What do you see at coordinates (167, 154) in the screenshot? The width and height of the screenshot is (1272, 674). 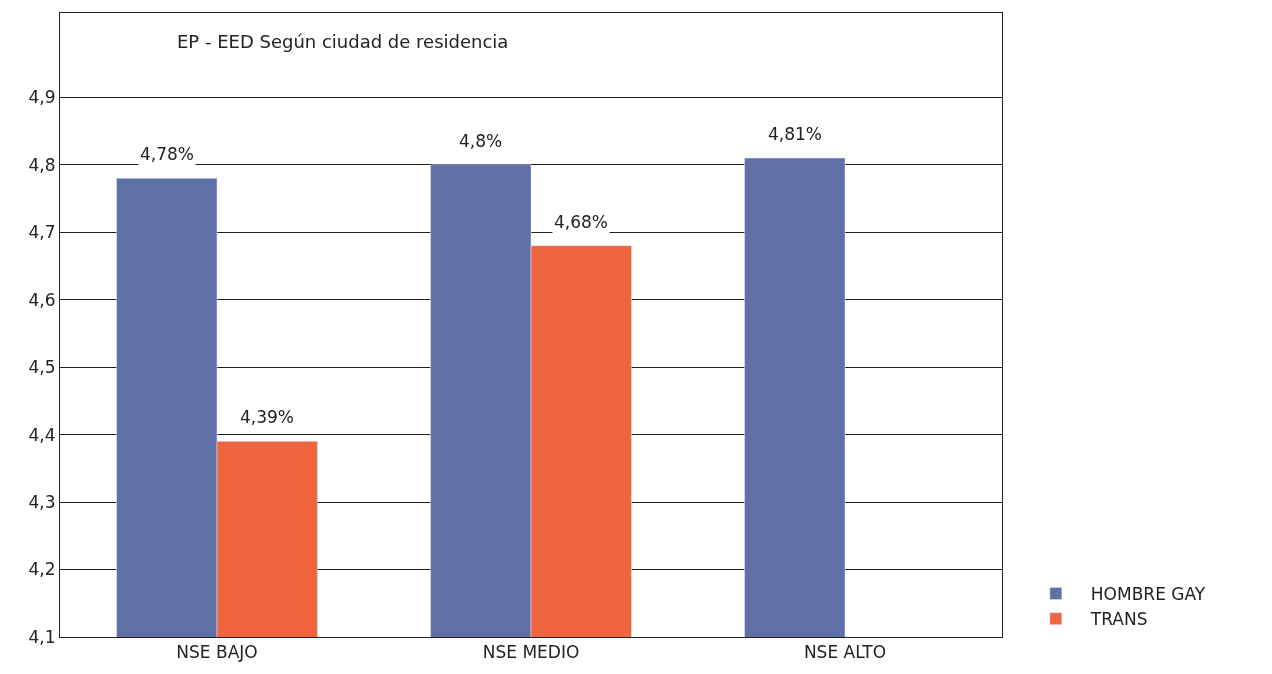 I see `data-label: 4,78%` at bounding box center [167, 154].